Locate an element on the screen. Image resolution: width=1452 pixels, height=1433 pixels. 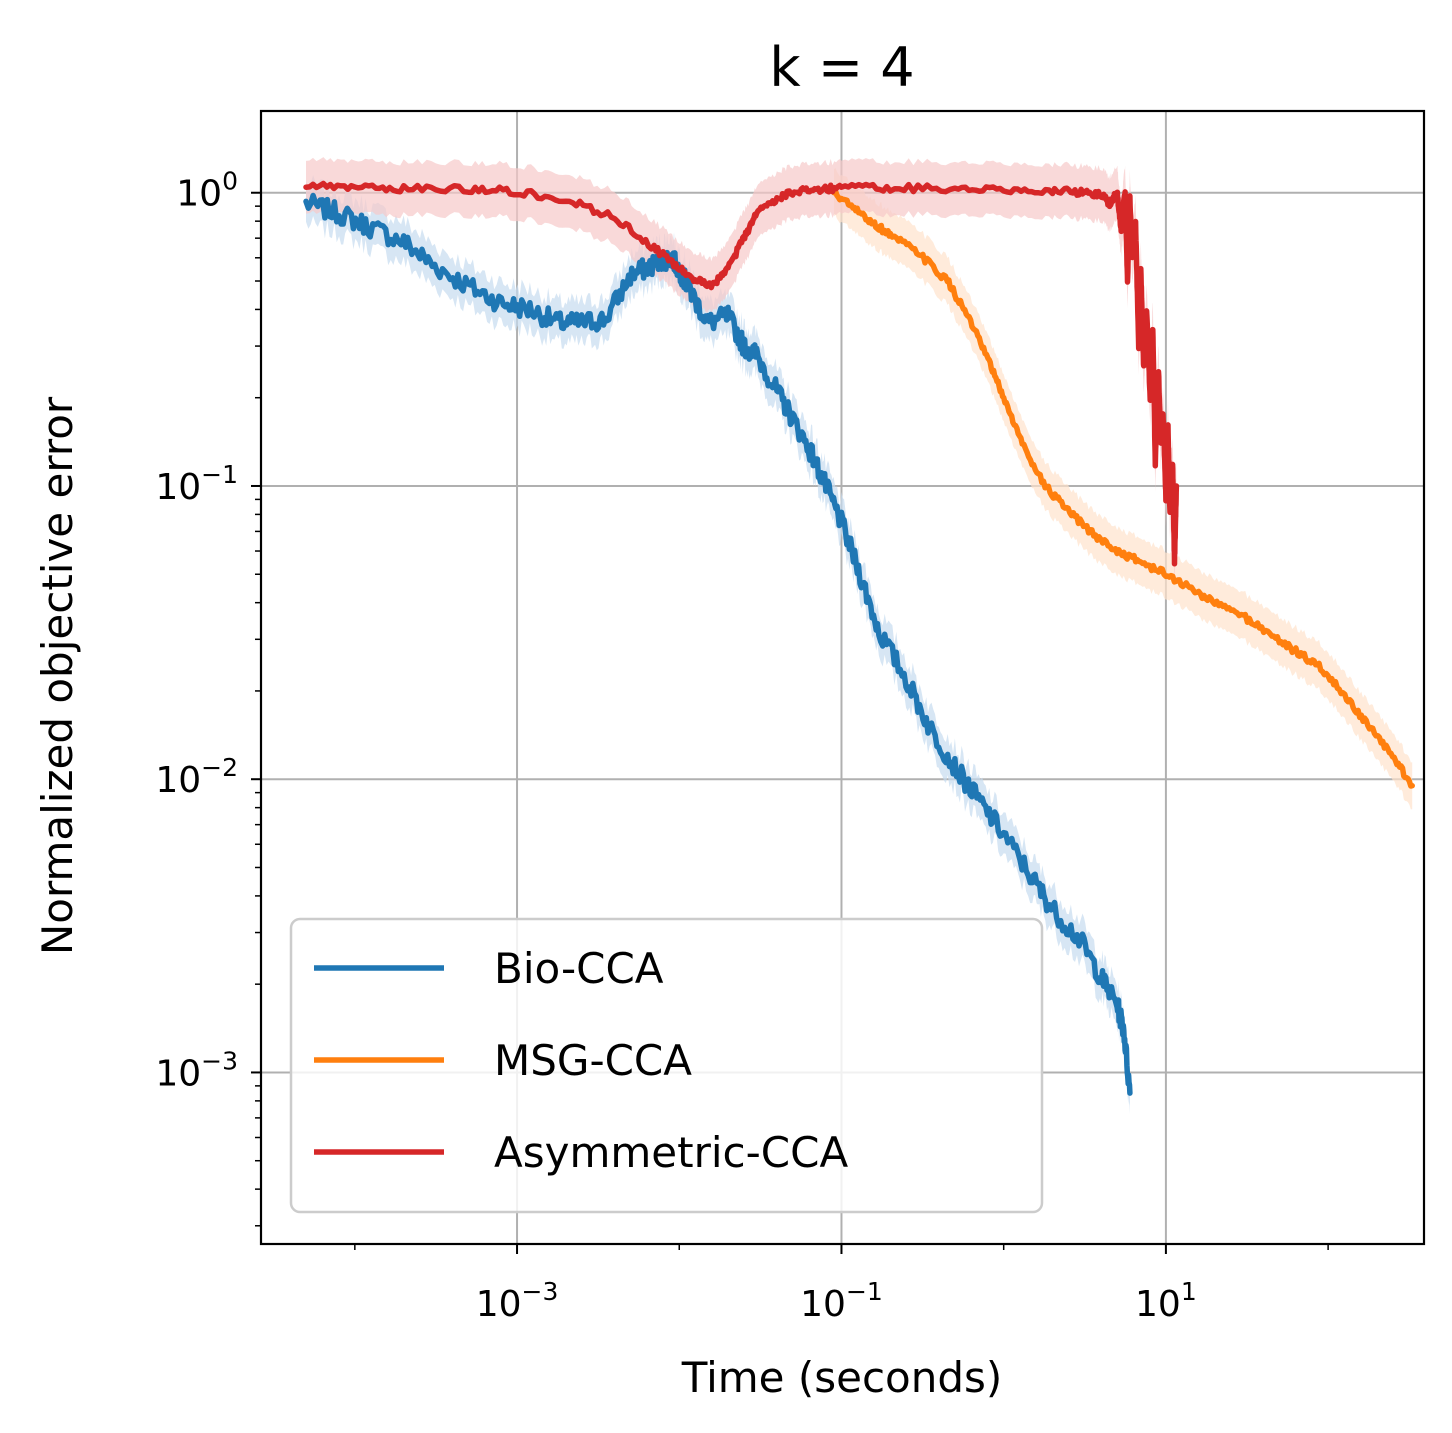
x-tick-label: 10⁻¹ is located at coordinates (841, 1301).